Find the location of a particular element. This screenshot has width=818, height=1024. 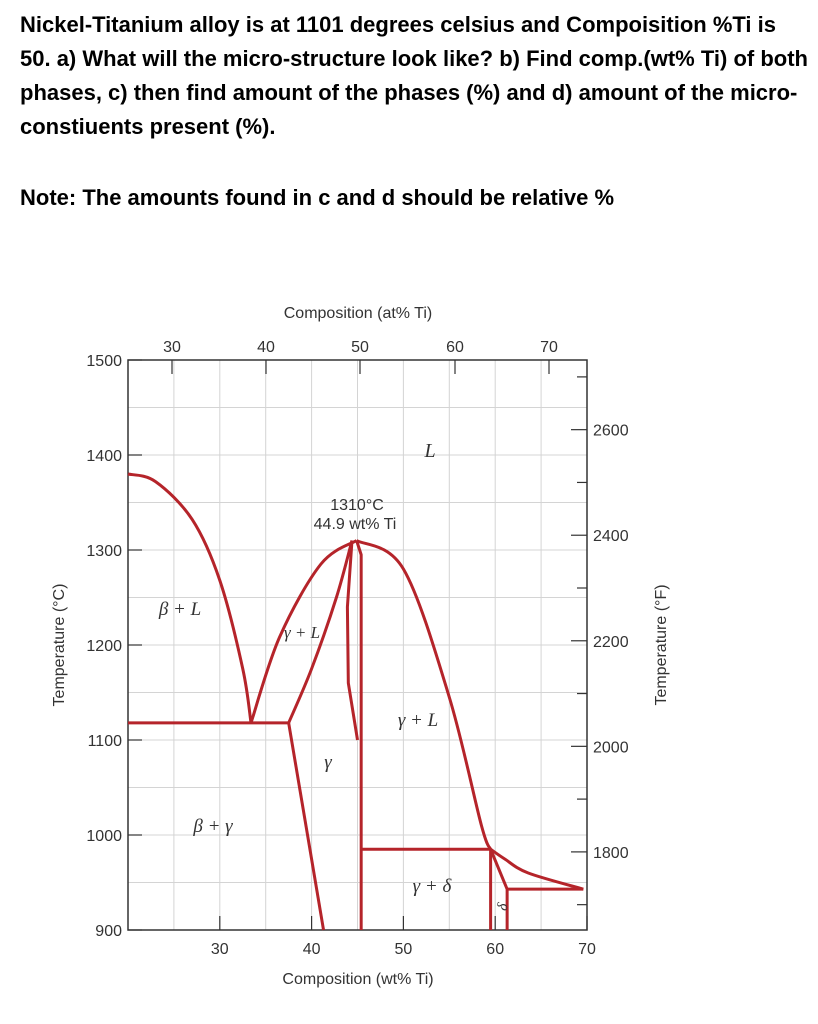

label-delta: δ is located at coordinates (504, 907).